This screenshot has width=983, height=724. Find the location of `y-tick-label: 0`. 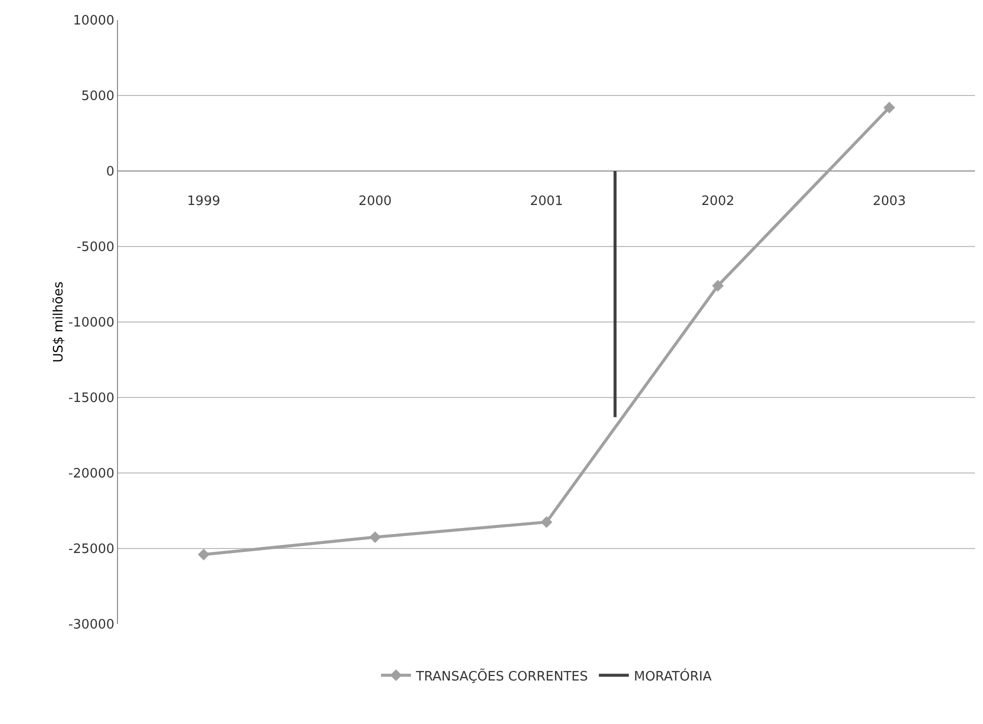

y-tick-label: 0 is located at coordinates (110, 172).